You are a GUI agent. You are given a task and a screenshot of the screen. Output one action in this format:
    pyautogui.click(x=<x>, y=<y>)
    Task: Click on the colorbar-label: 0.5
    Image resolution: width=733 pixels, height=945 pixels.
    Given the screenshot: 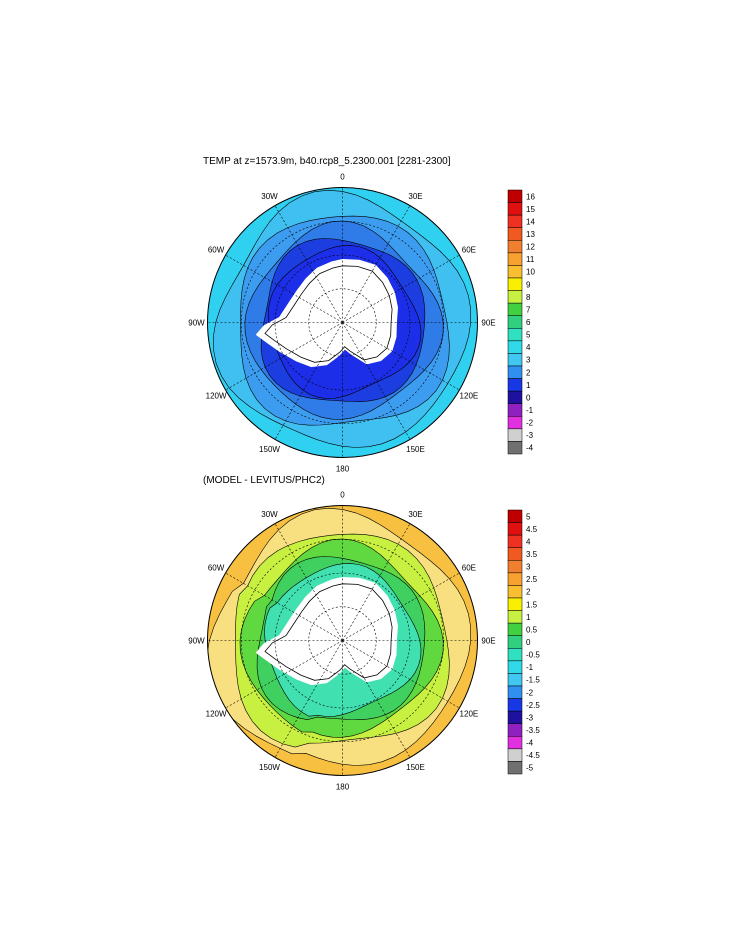 What is the action you would take?
    pyautogui.click(x=532, y=629)
    